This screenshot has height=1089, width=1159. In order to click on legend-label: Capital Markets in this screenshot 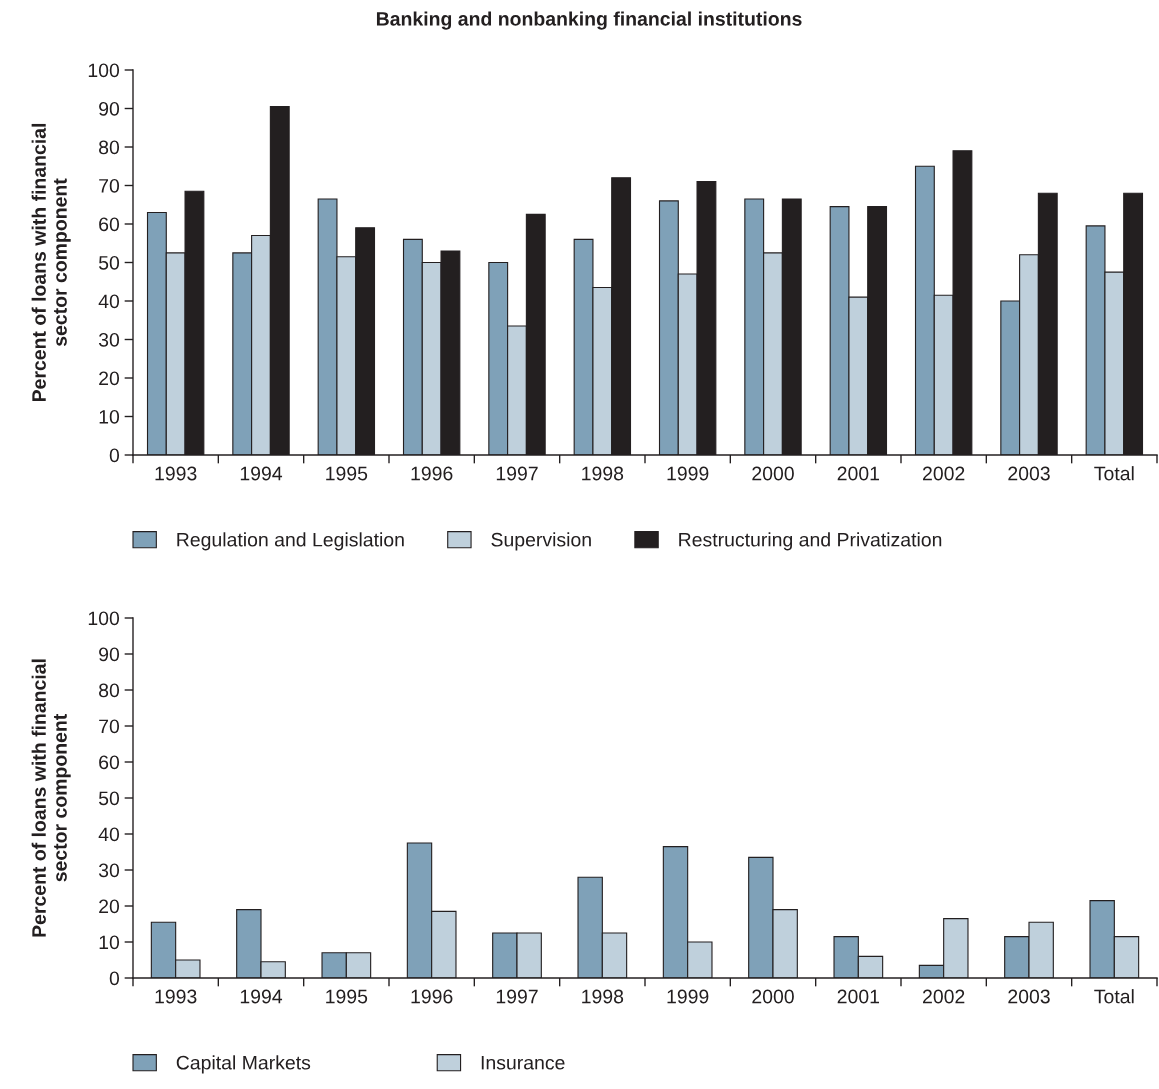, I will do `click(243, 1064)`.